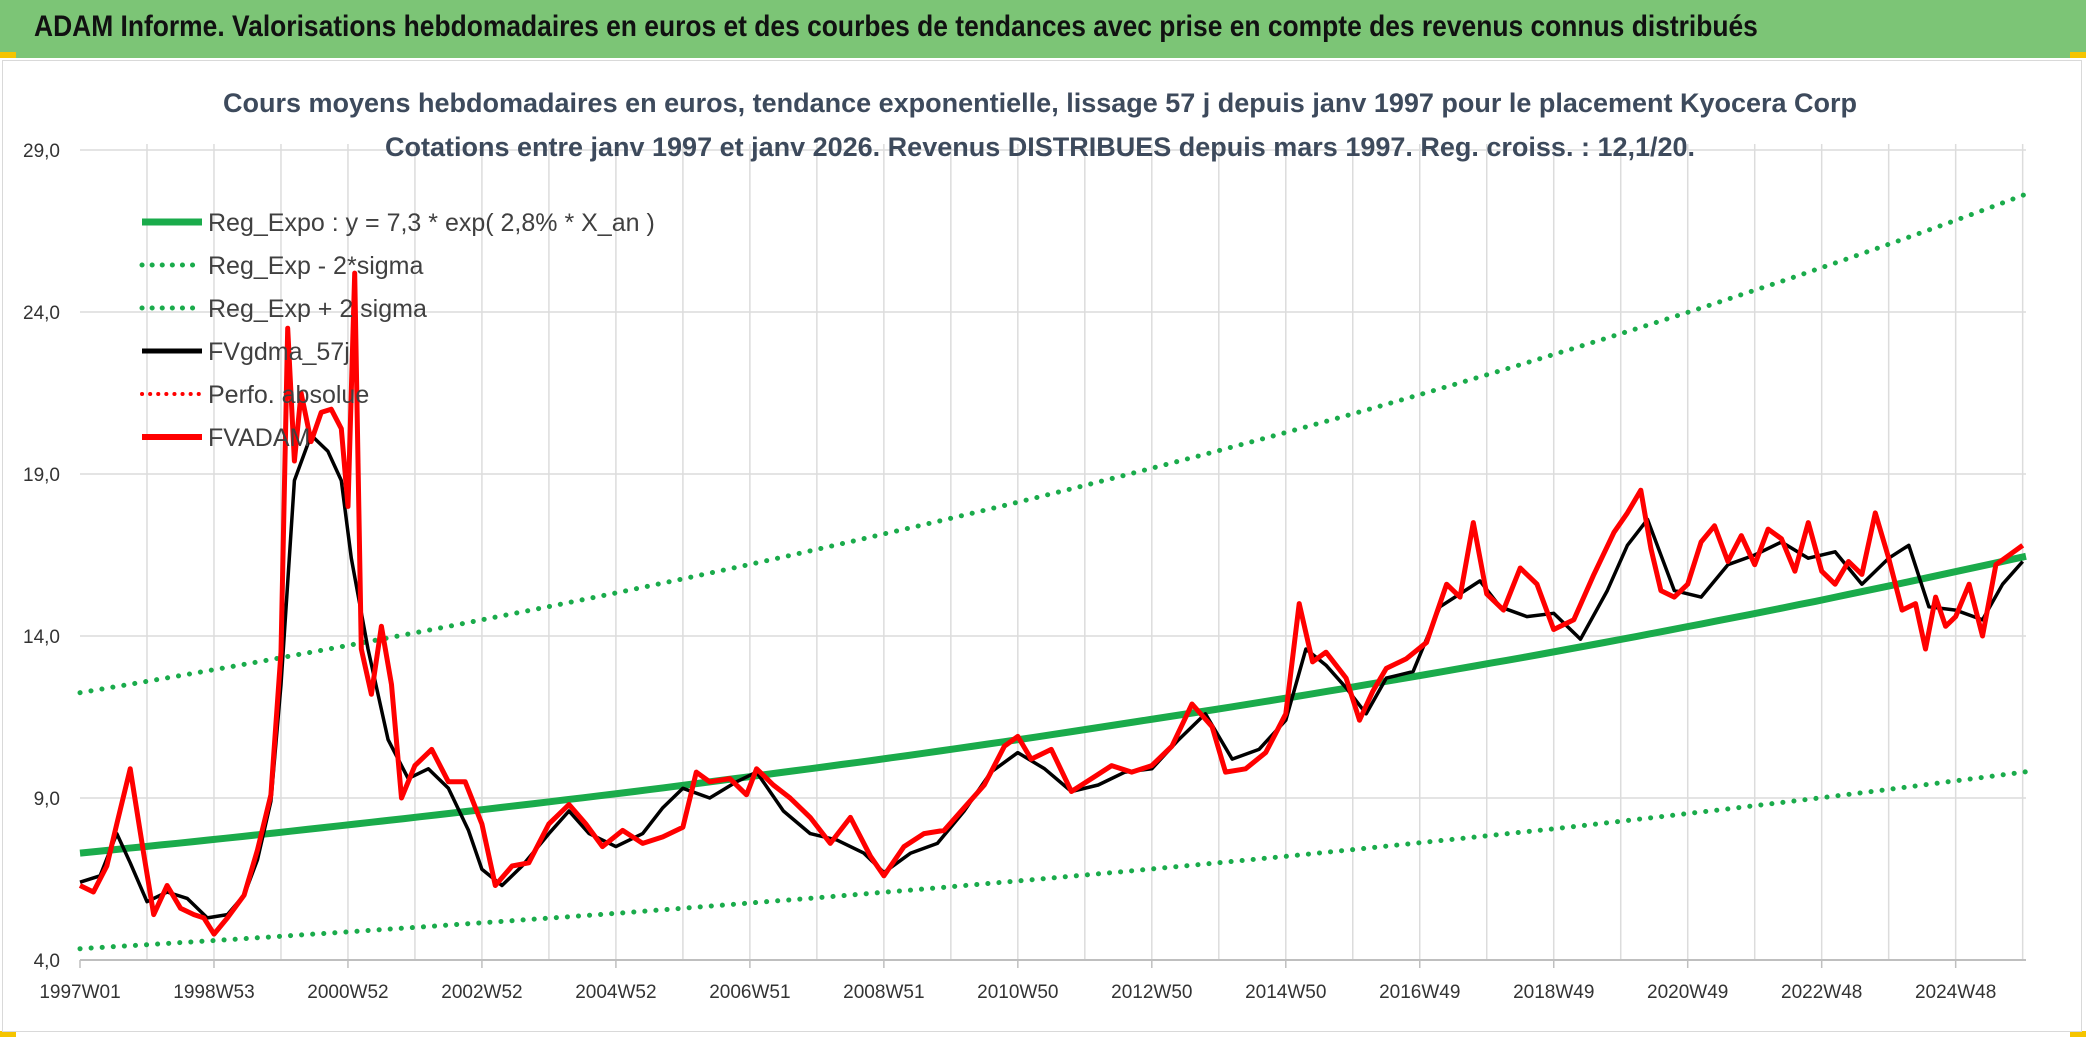 Image resolution: width=2086 pixels, height=1037 pixels. Describe the element at coordinates (41, 475) in the screenshot. I see `y-tick-label: 19,0` at that location.